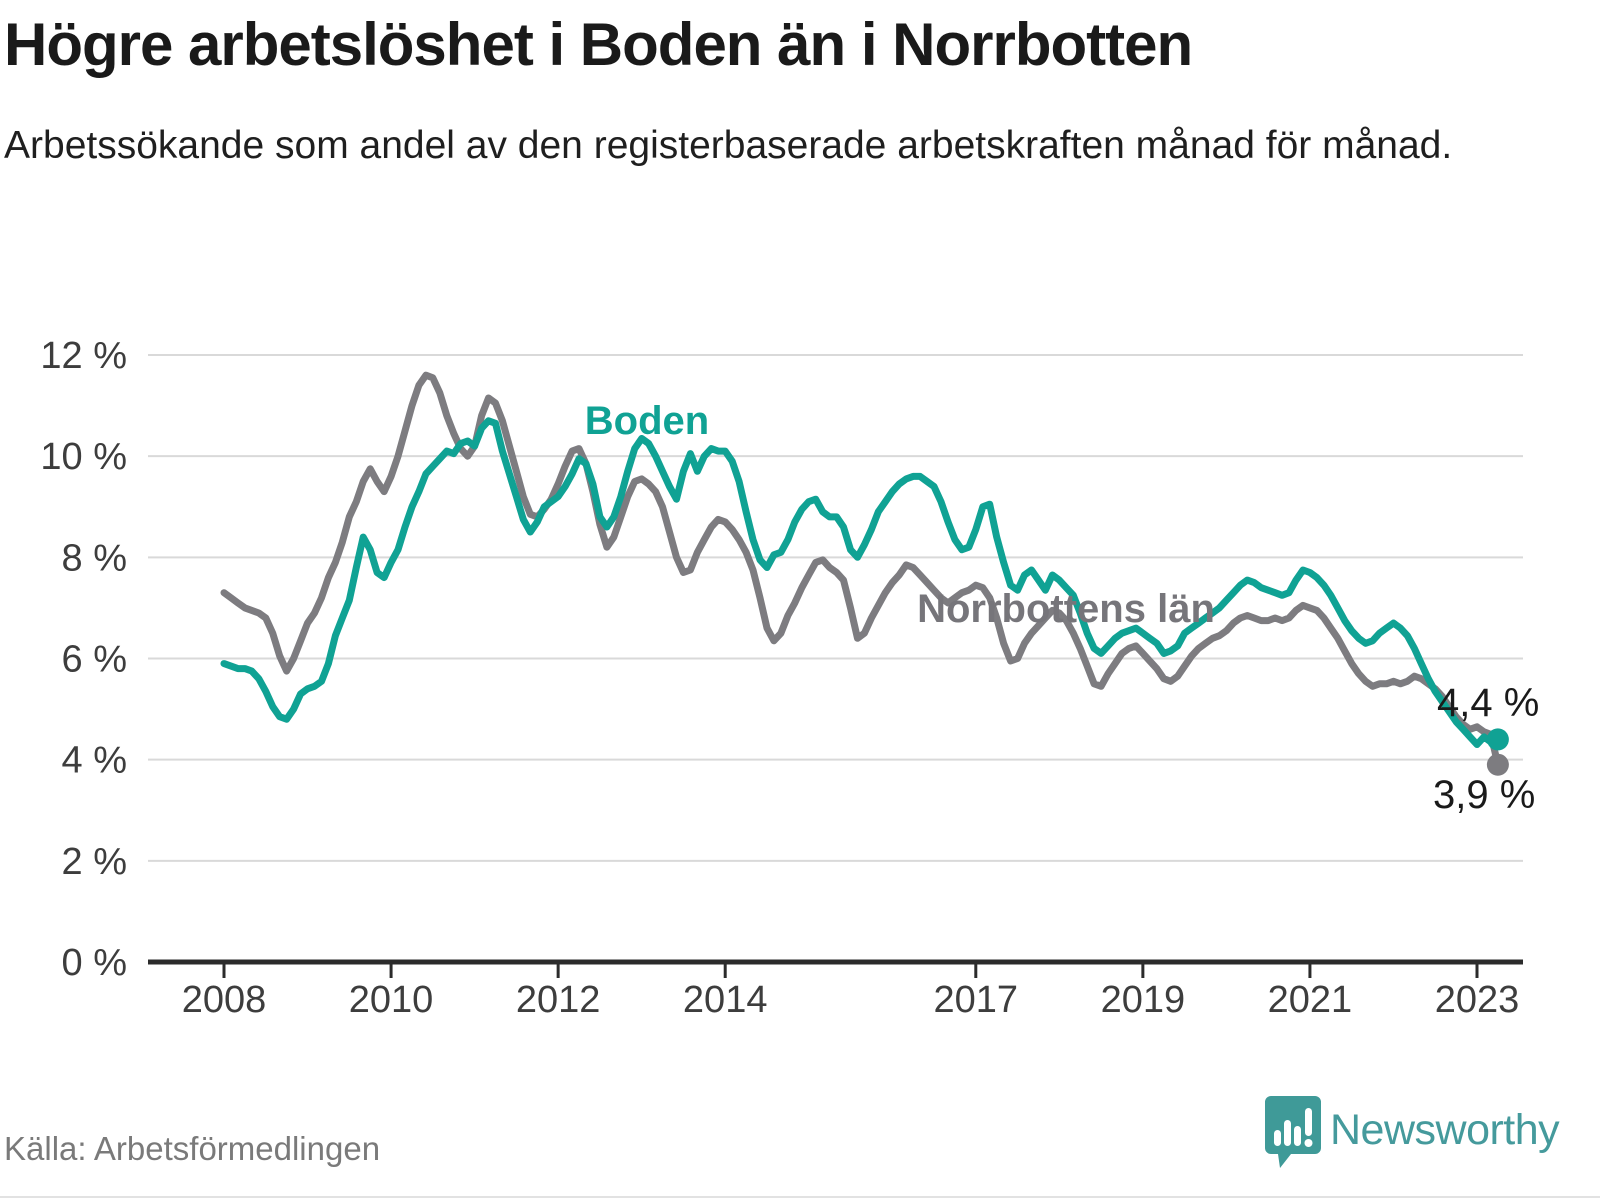  What do you see at coordinates (94, 761) in the screenshot?
I see `y-tick-label: 4 %` at bounding box center [94, 761].